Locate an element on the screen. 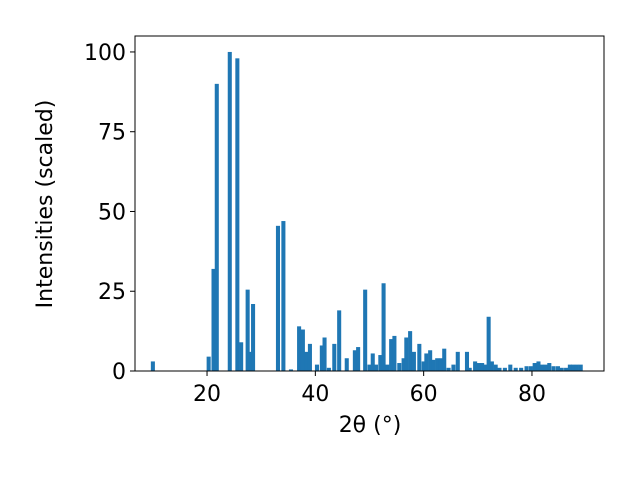 This screenshot has width=640, height=480. y-tick-label: 75 is located at coordinates (112, 133).